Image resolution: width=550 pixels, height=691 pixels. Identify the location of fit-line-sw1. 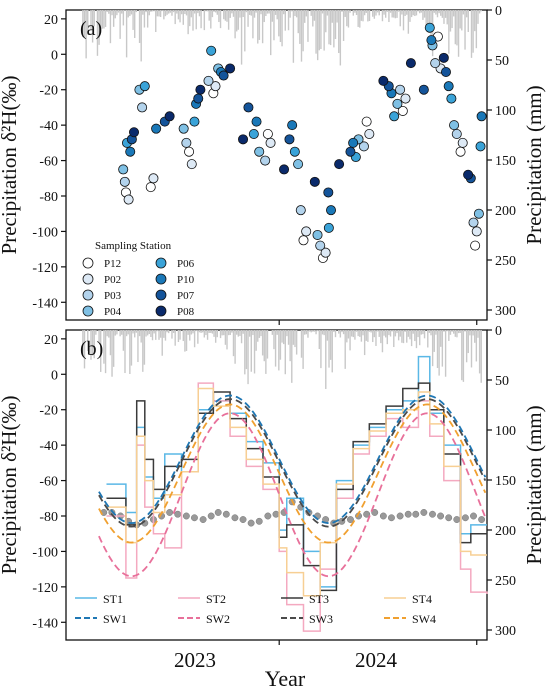
(292, 459).